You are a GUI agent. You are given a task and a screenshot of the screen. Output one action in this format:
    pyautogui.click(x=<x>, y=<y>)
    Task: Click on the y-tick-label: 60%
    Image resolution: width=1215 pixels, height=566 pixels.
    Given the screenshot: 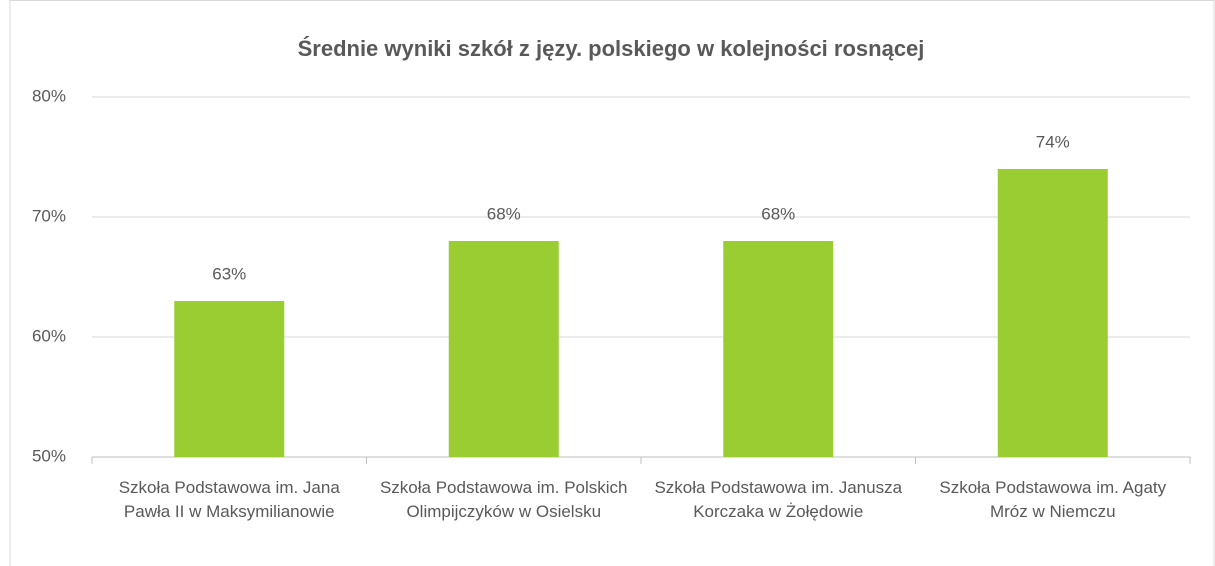 What is the action you would take?
    pyautogui.click(x=49, y=335)
    